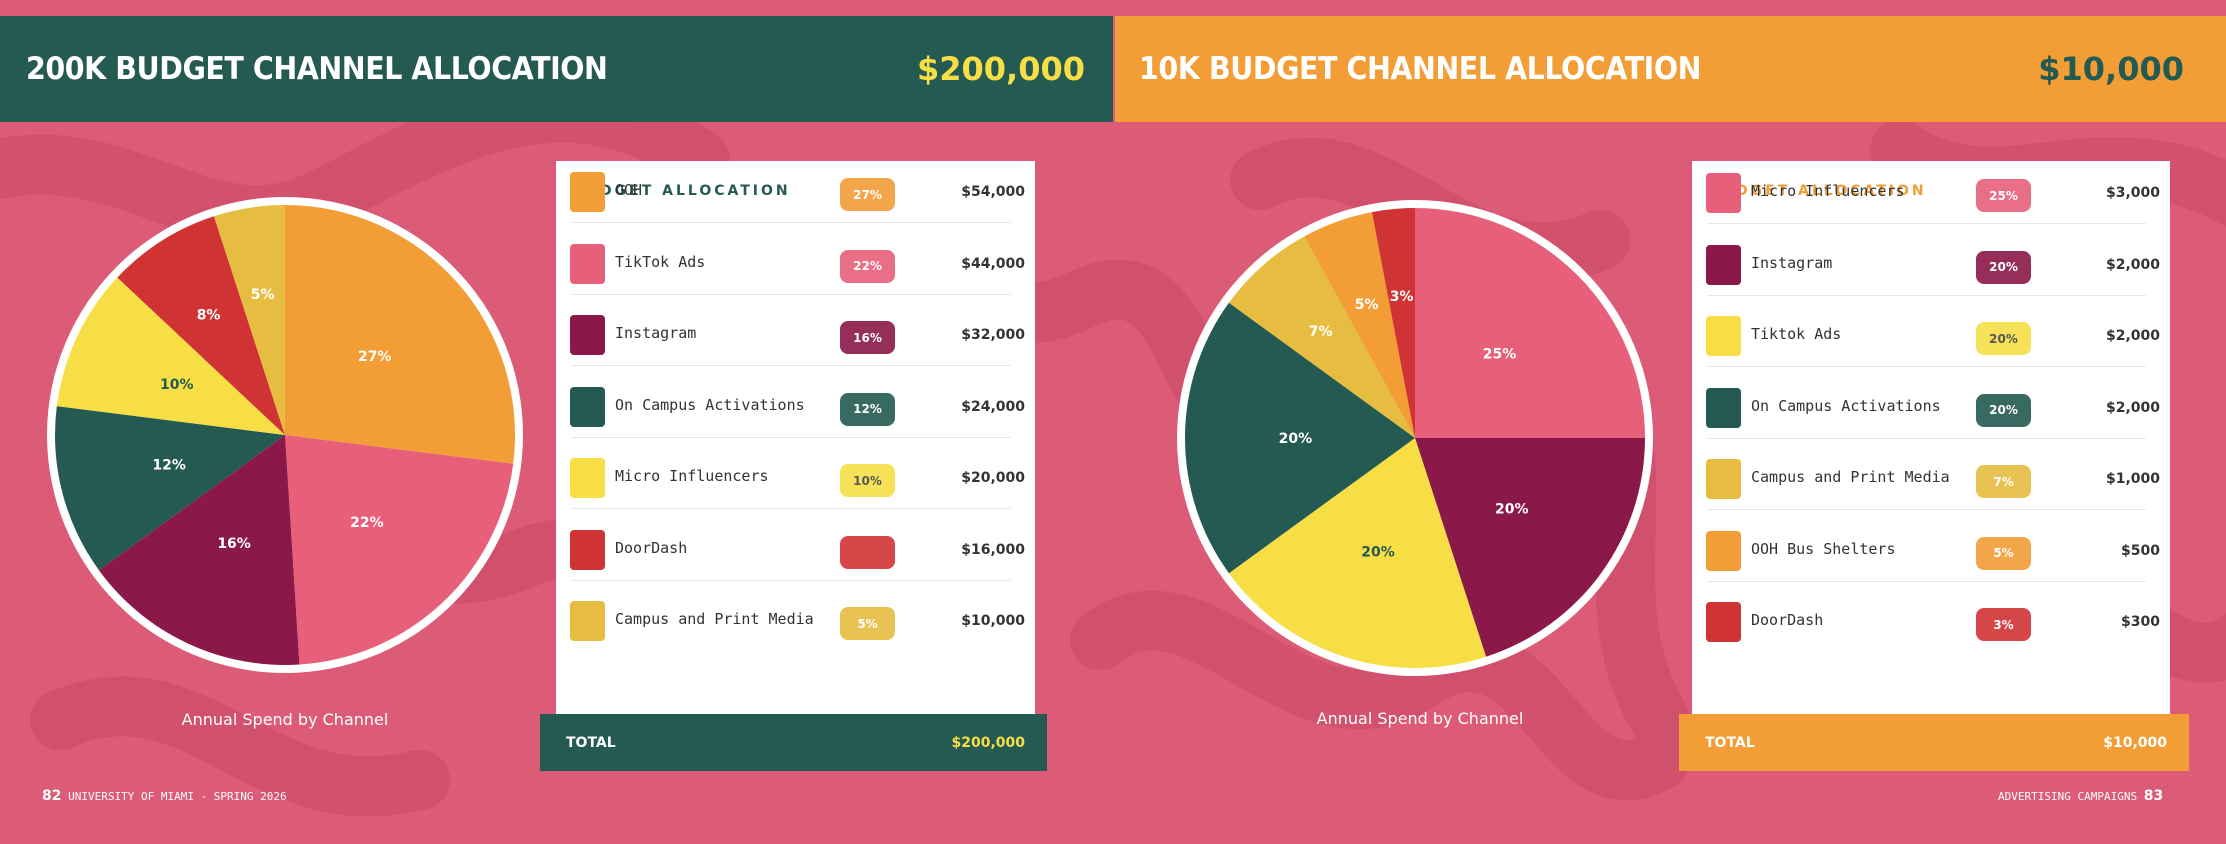 Image resolution: width=2226 pixels, height=844 pixels. Describe the element at coordinates (234, 544) in the screenshot. I see `pie-slice-label: 16%` at that location.